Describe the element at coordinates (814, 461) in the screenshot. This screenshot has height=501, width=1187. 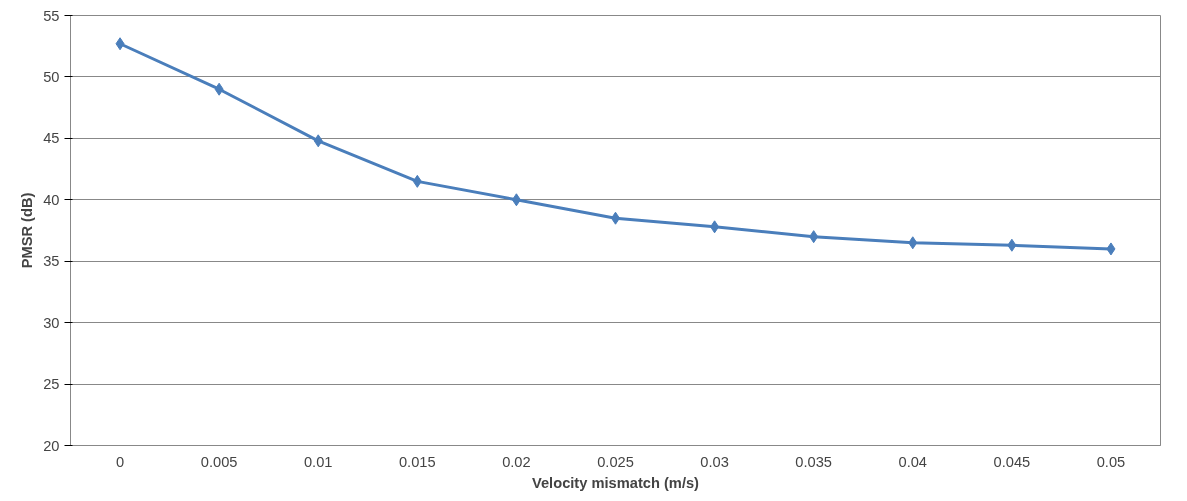
I see `x-tick-label: 0.035` at that location.